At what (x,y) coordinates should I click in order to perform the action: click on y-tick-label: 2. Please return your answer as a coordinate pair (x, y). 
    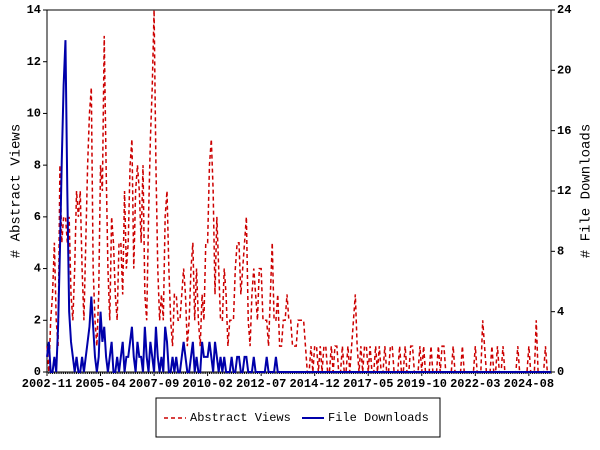
    Looking at the image, I should click on (37, 320).